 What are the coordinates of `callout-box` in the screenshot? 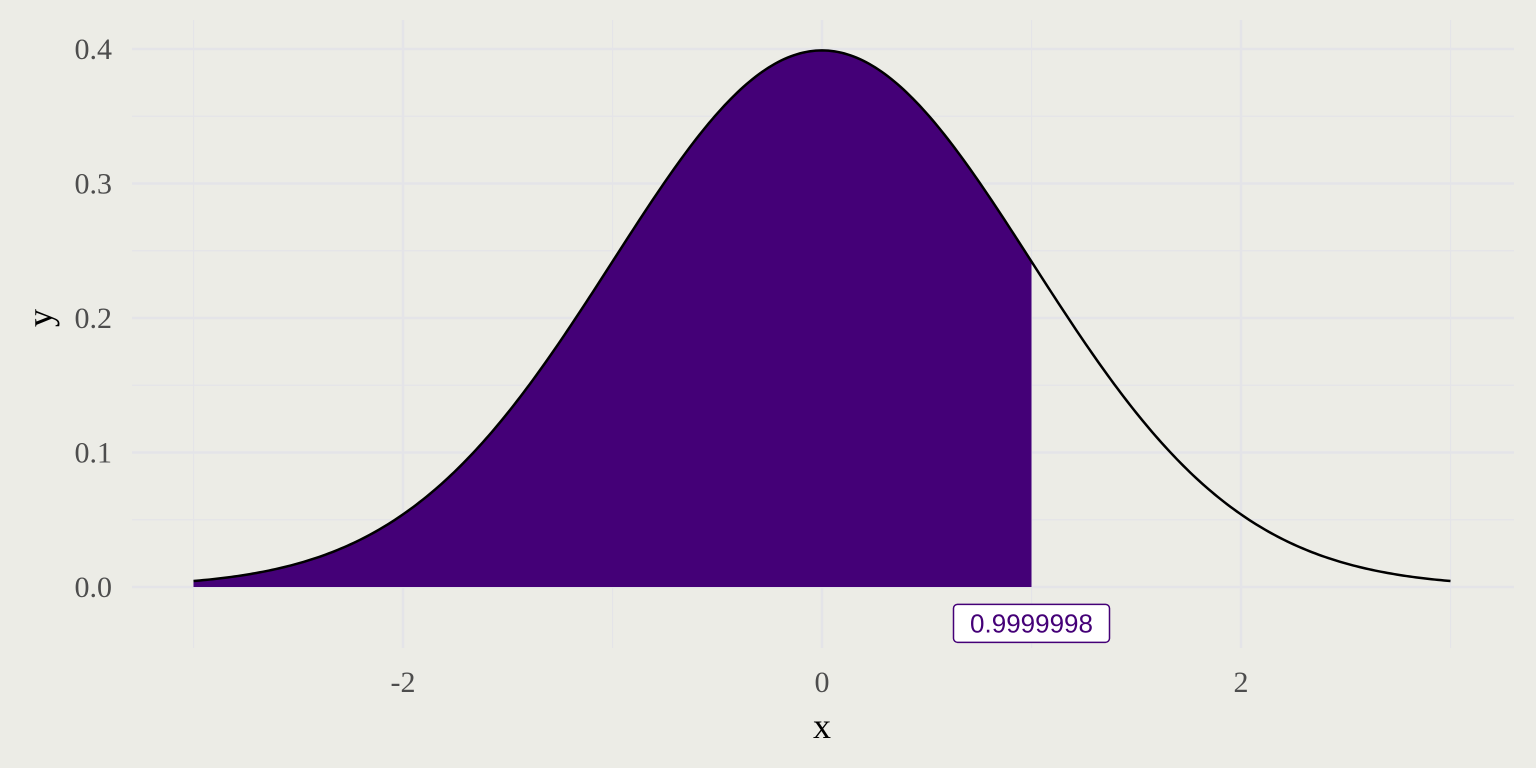 It's located at (1031, 623).